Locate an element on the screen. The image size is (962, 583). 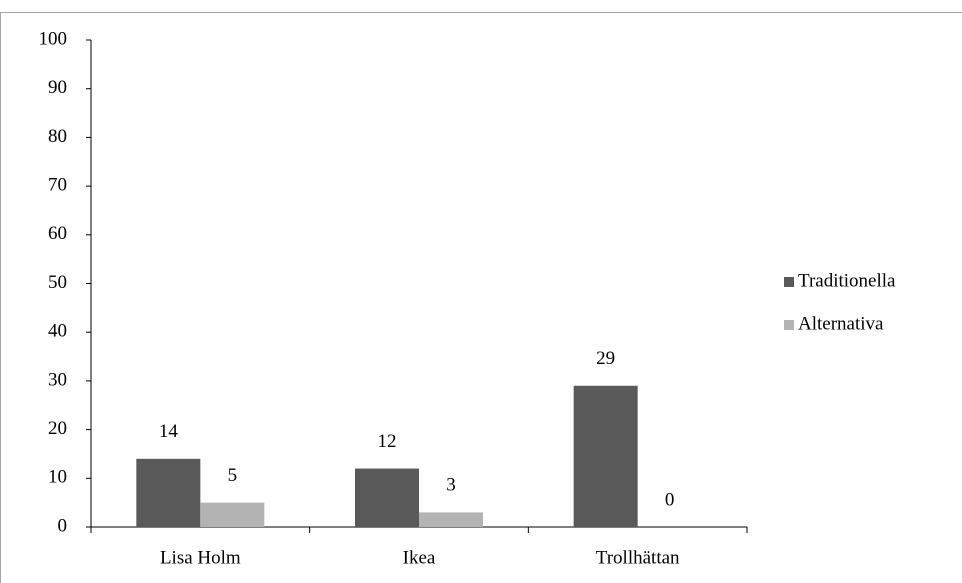
x-tick-label: Lisa Holm is located at coordinates (200, 557).